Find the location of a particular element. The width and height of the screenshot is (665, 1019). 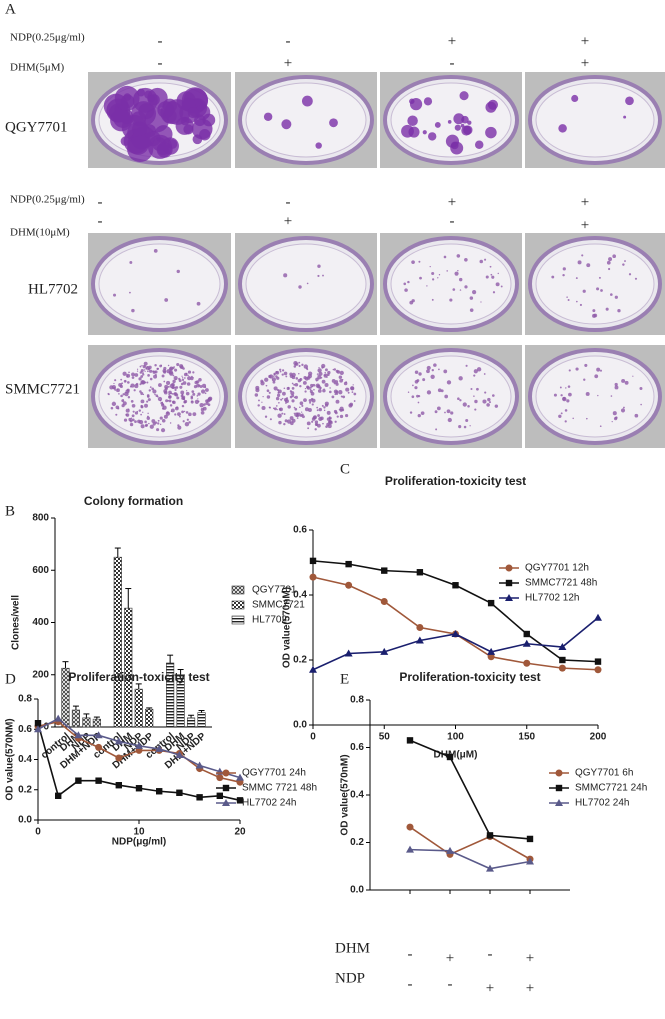

y-axis-label: OD value(570NM) is located at coordinates (10, 759).